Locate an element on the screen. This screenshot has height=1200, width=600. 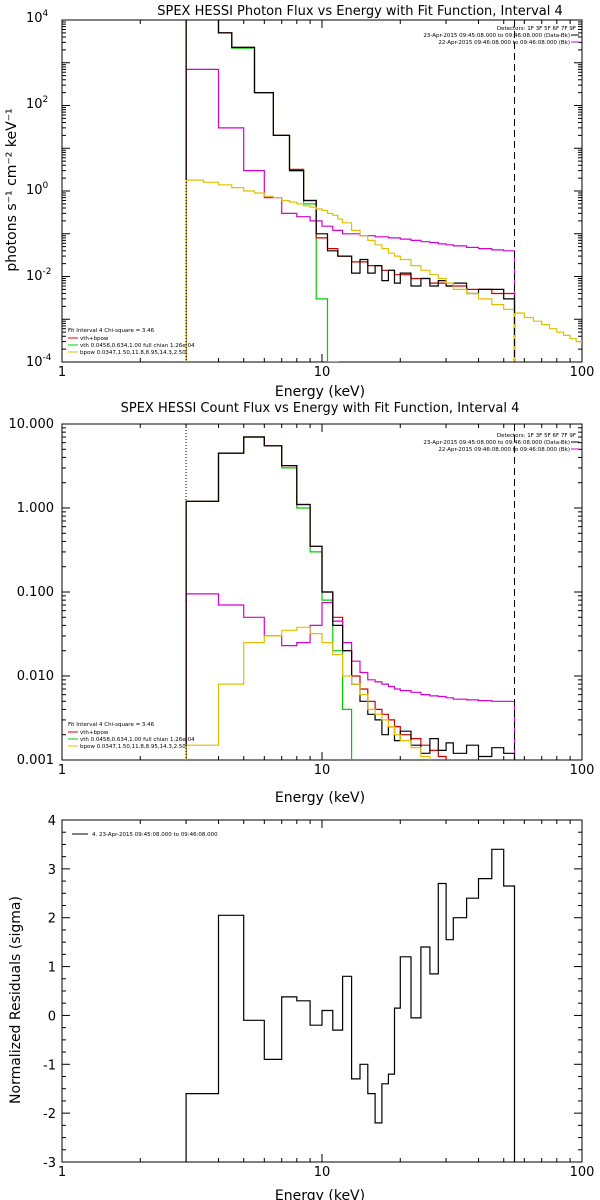
count-flux-xlabel: Energy (keV) is located at coordinates (320, 798).